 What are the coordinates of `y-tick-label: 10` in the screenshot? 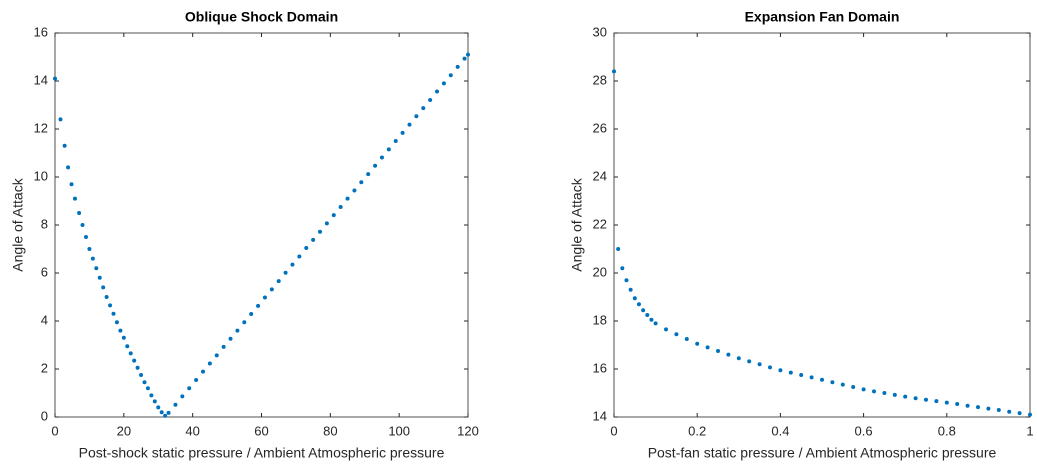 It's located at (41, 175).